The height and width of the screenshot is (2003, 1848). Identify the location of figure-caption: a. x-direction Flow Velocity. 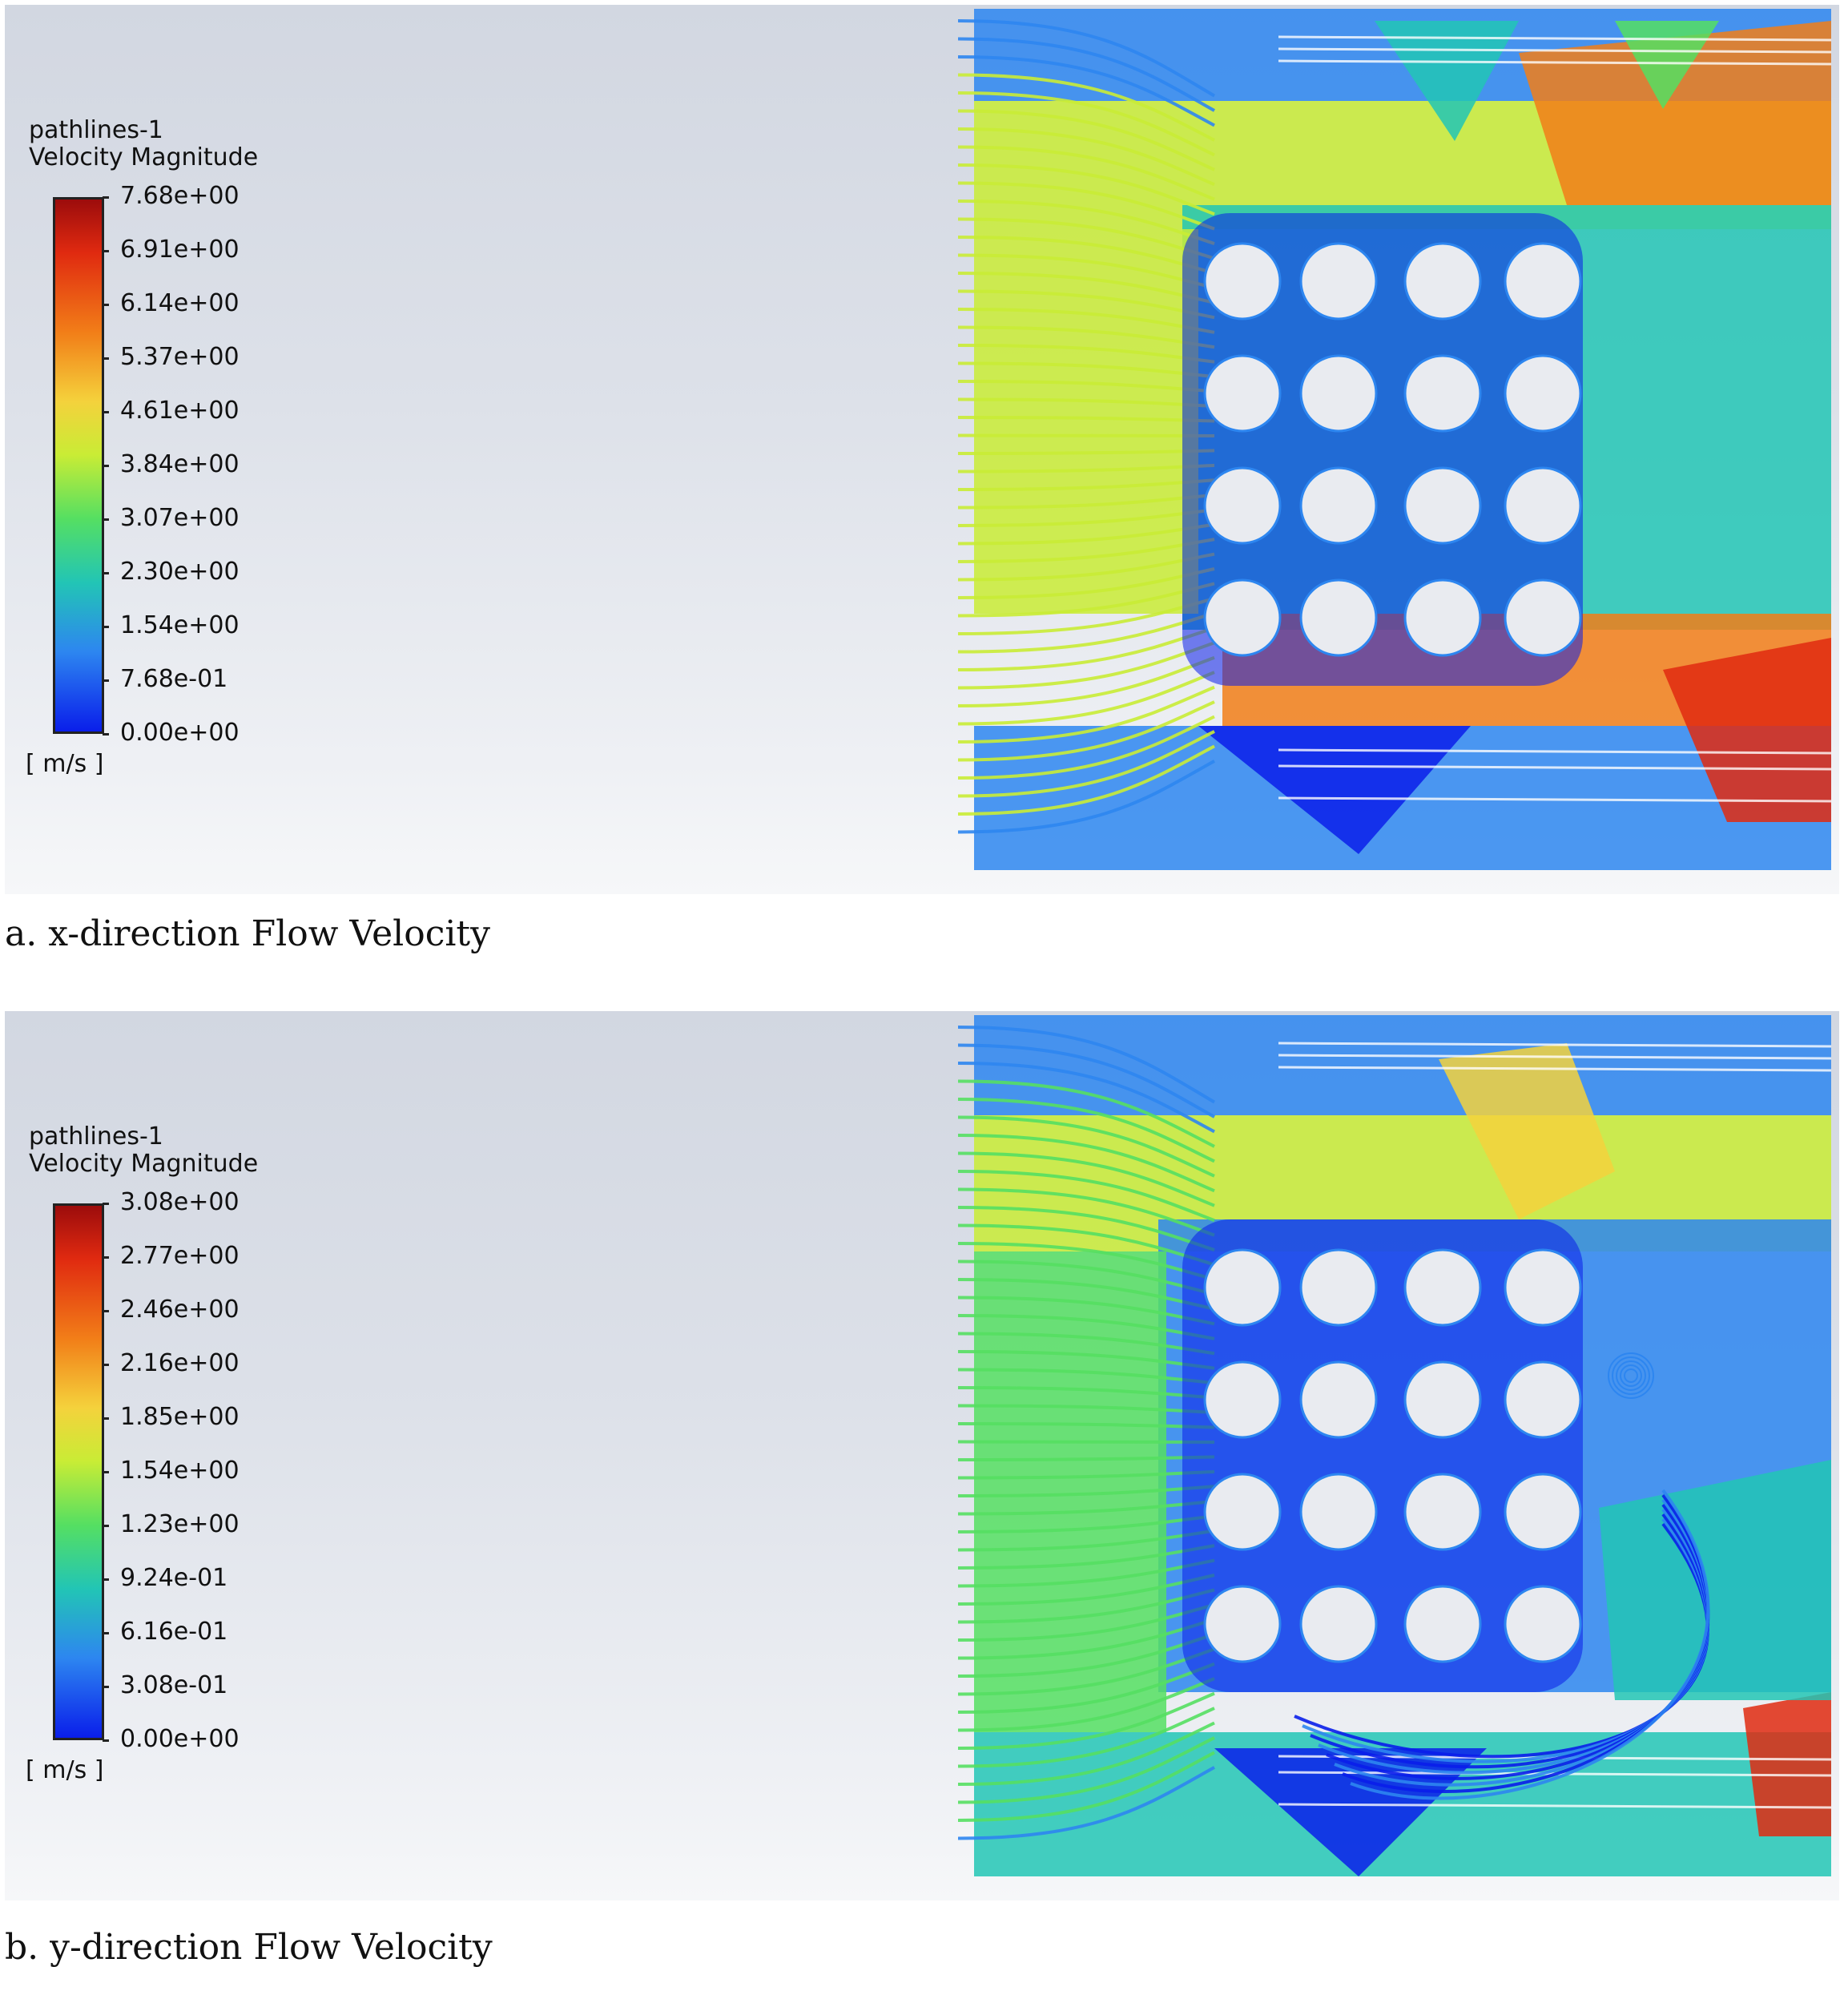
(247, 933).